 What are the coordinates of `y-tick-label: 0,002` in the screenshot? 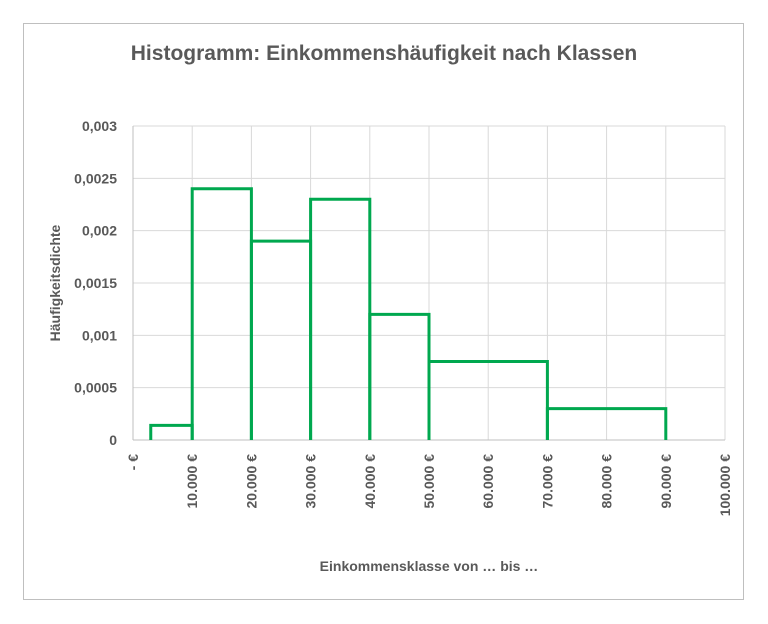 It's located at (99, 231).